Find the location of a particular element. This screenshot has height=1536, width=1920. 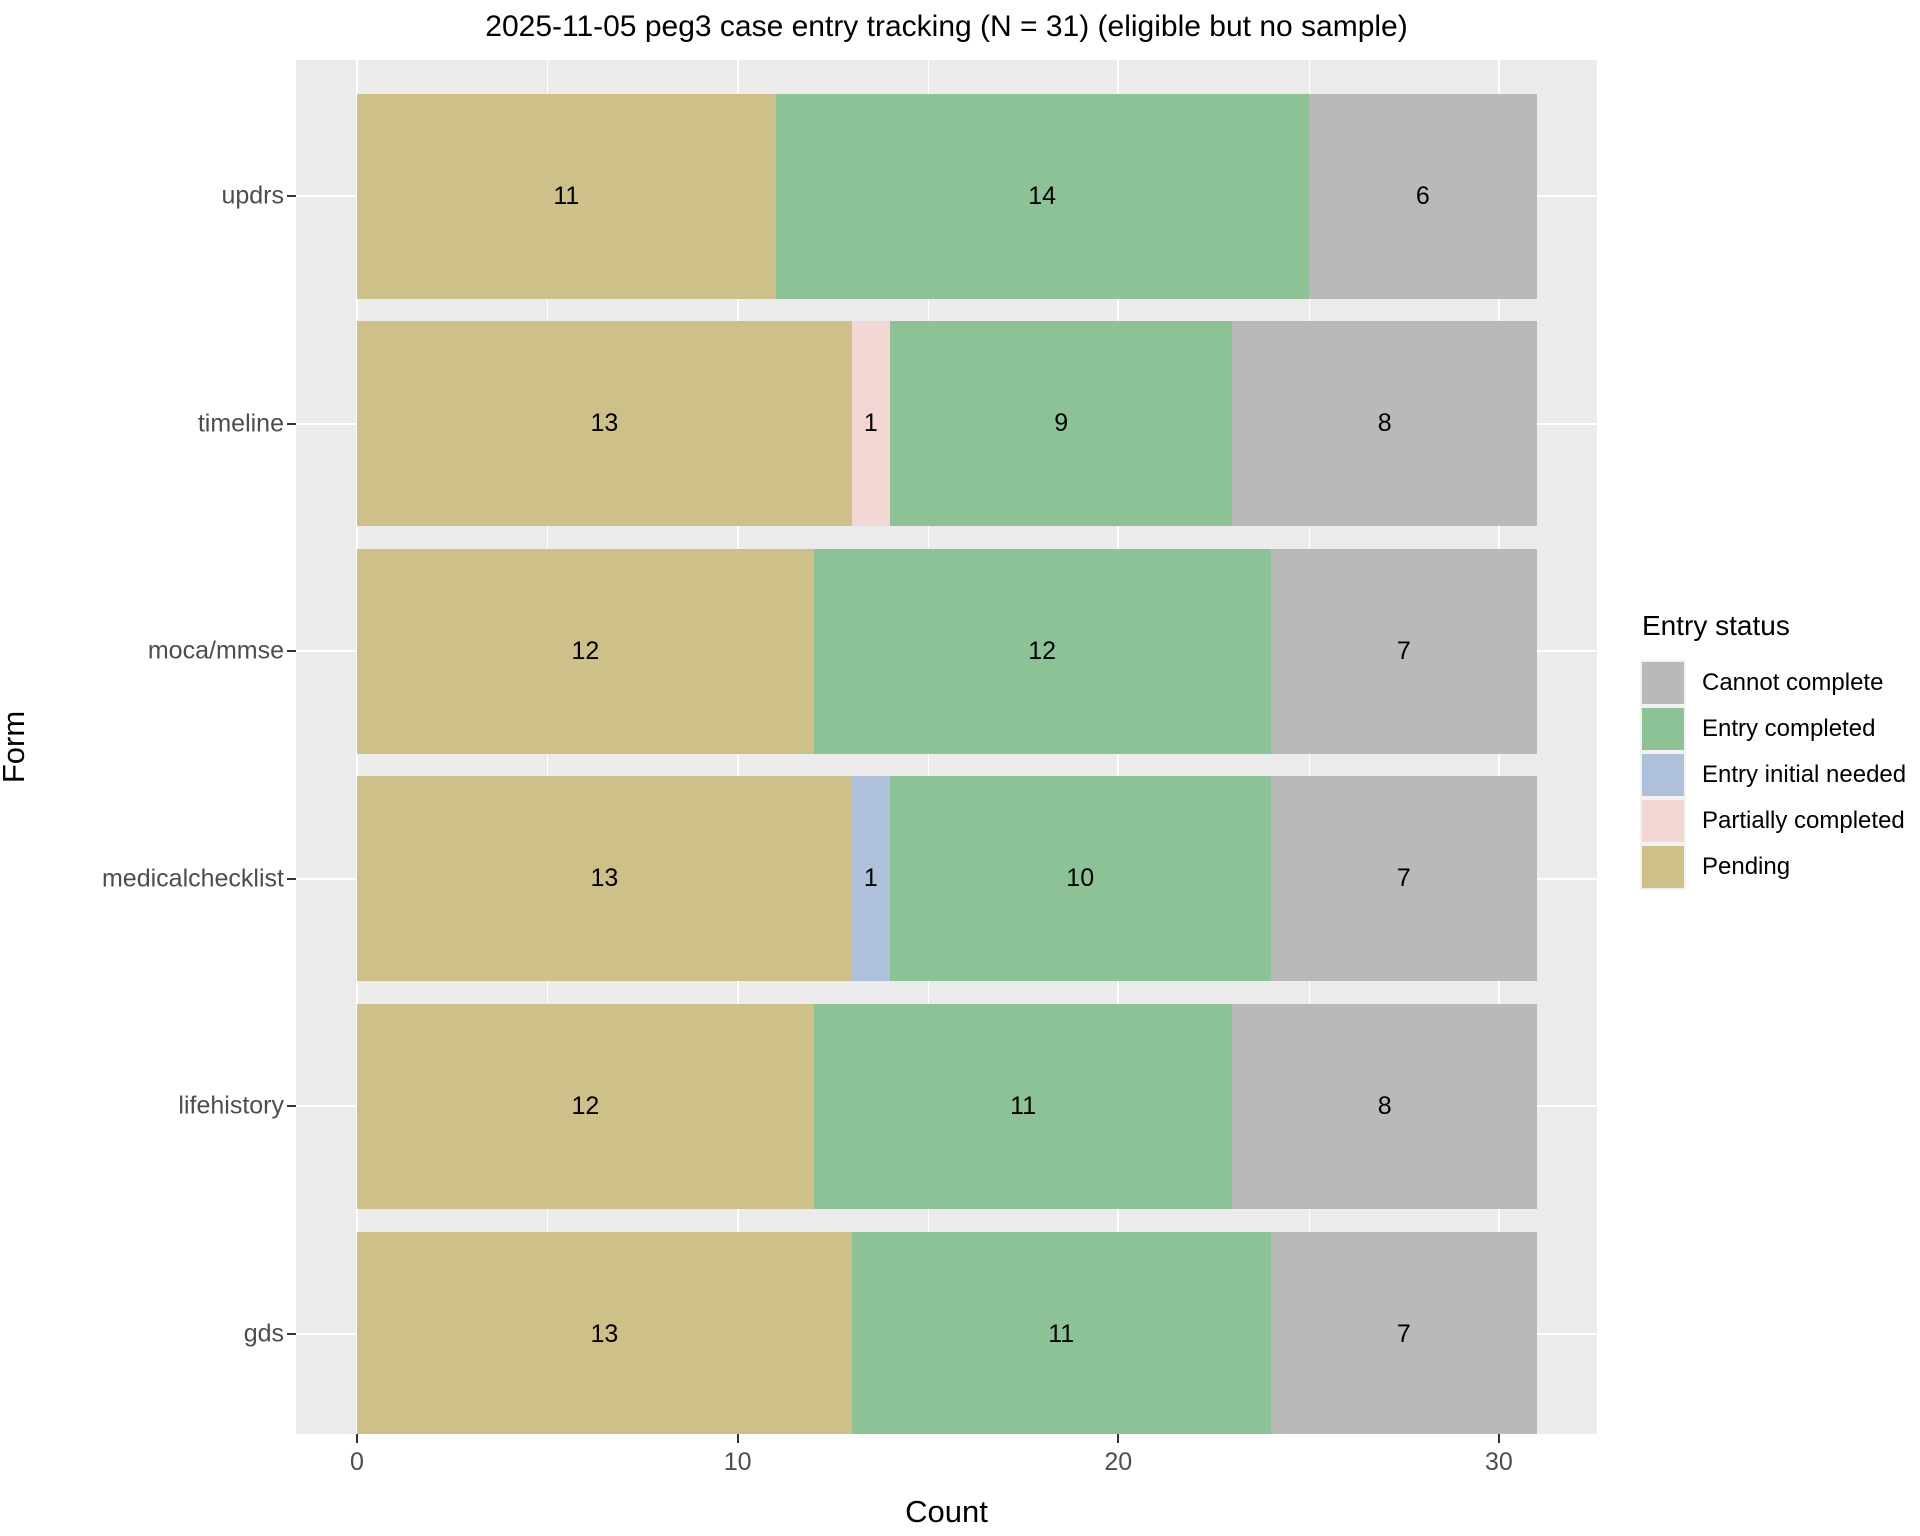

bar-segment: 6 is located at coordinates (1422, 196).